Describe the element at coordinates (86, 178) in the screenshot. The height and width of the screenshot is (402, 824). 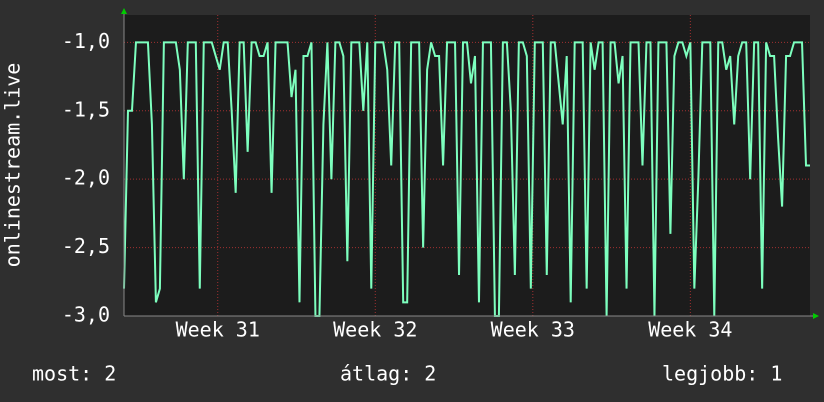
I see `y-tick-label: -2,0` at that location.